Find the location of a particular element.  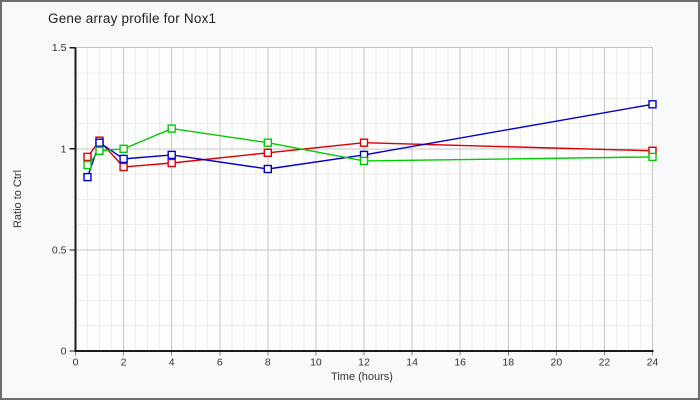

x-axis-label: Time (hours) is located at coordinates (362, 377).